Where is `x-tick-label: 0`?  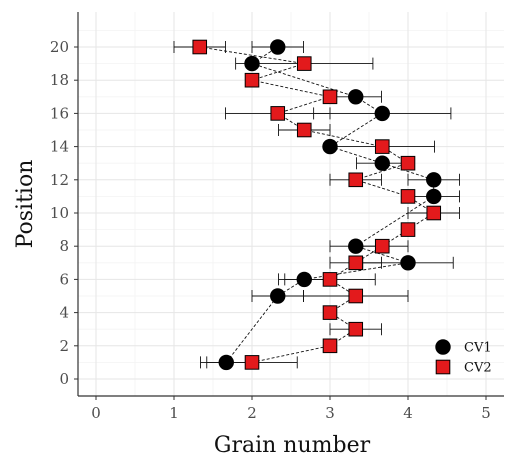 x-tick-label: 0 is located at coordinates (96, 413).